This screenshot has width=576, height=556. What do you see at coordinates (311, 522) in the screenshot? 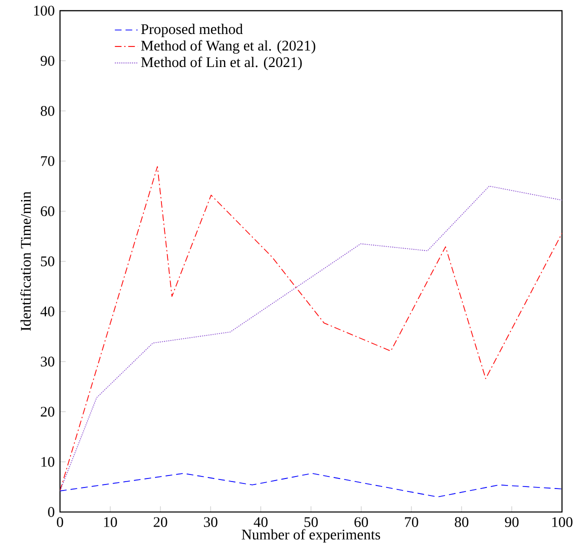
I see `x-tick-label: 50` at bounding box center [311, 522].